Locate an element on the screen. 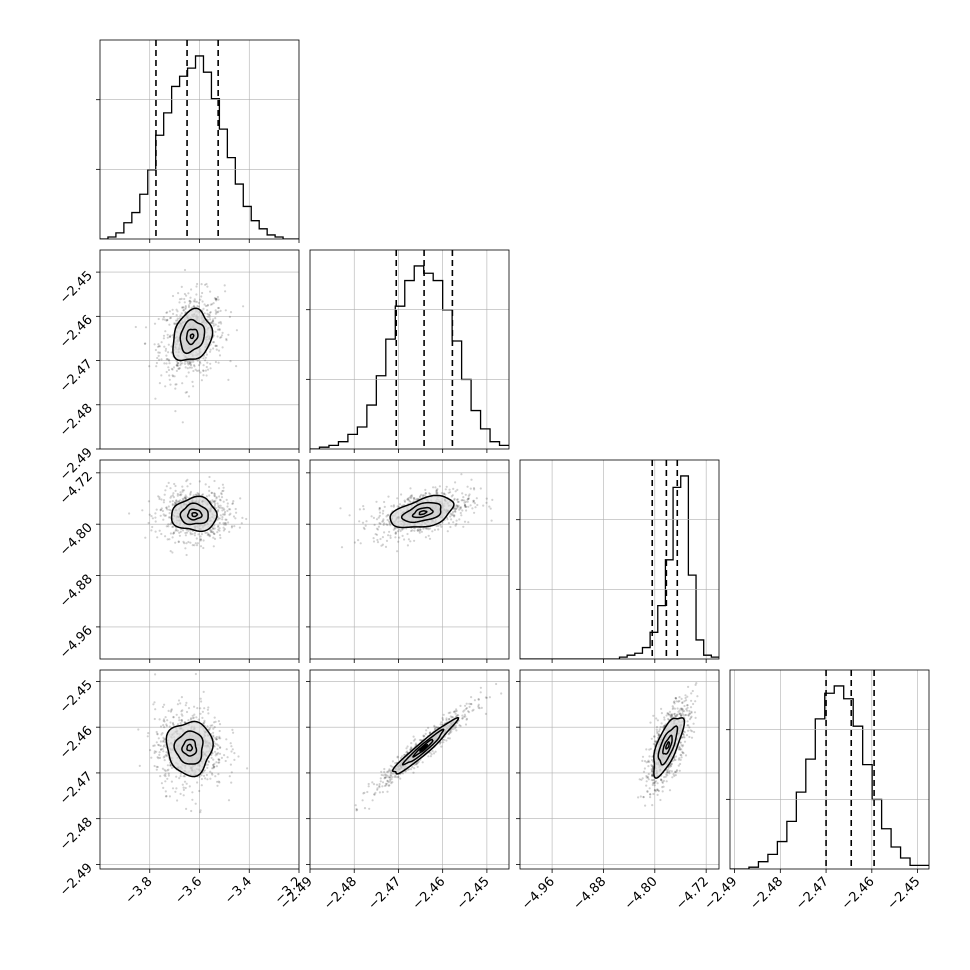 This screenshot has height=970, width=970. panel-frame is located at coordinates (619, 769).